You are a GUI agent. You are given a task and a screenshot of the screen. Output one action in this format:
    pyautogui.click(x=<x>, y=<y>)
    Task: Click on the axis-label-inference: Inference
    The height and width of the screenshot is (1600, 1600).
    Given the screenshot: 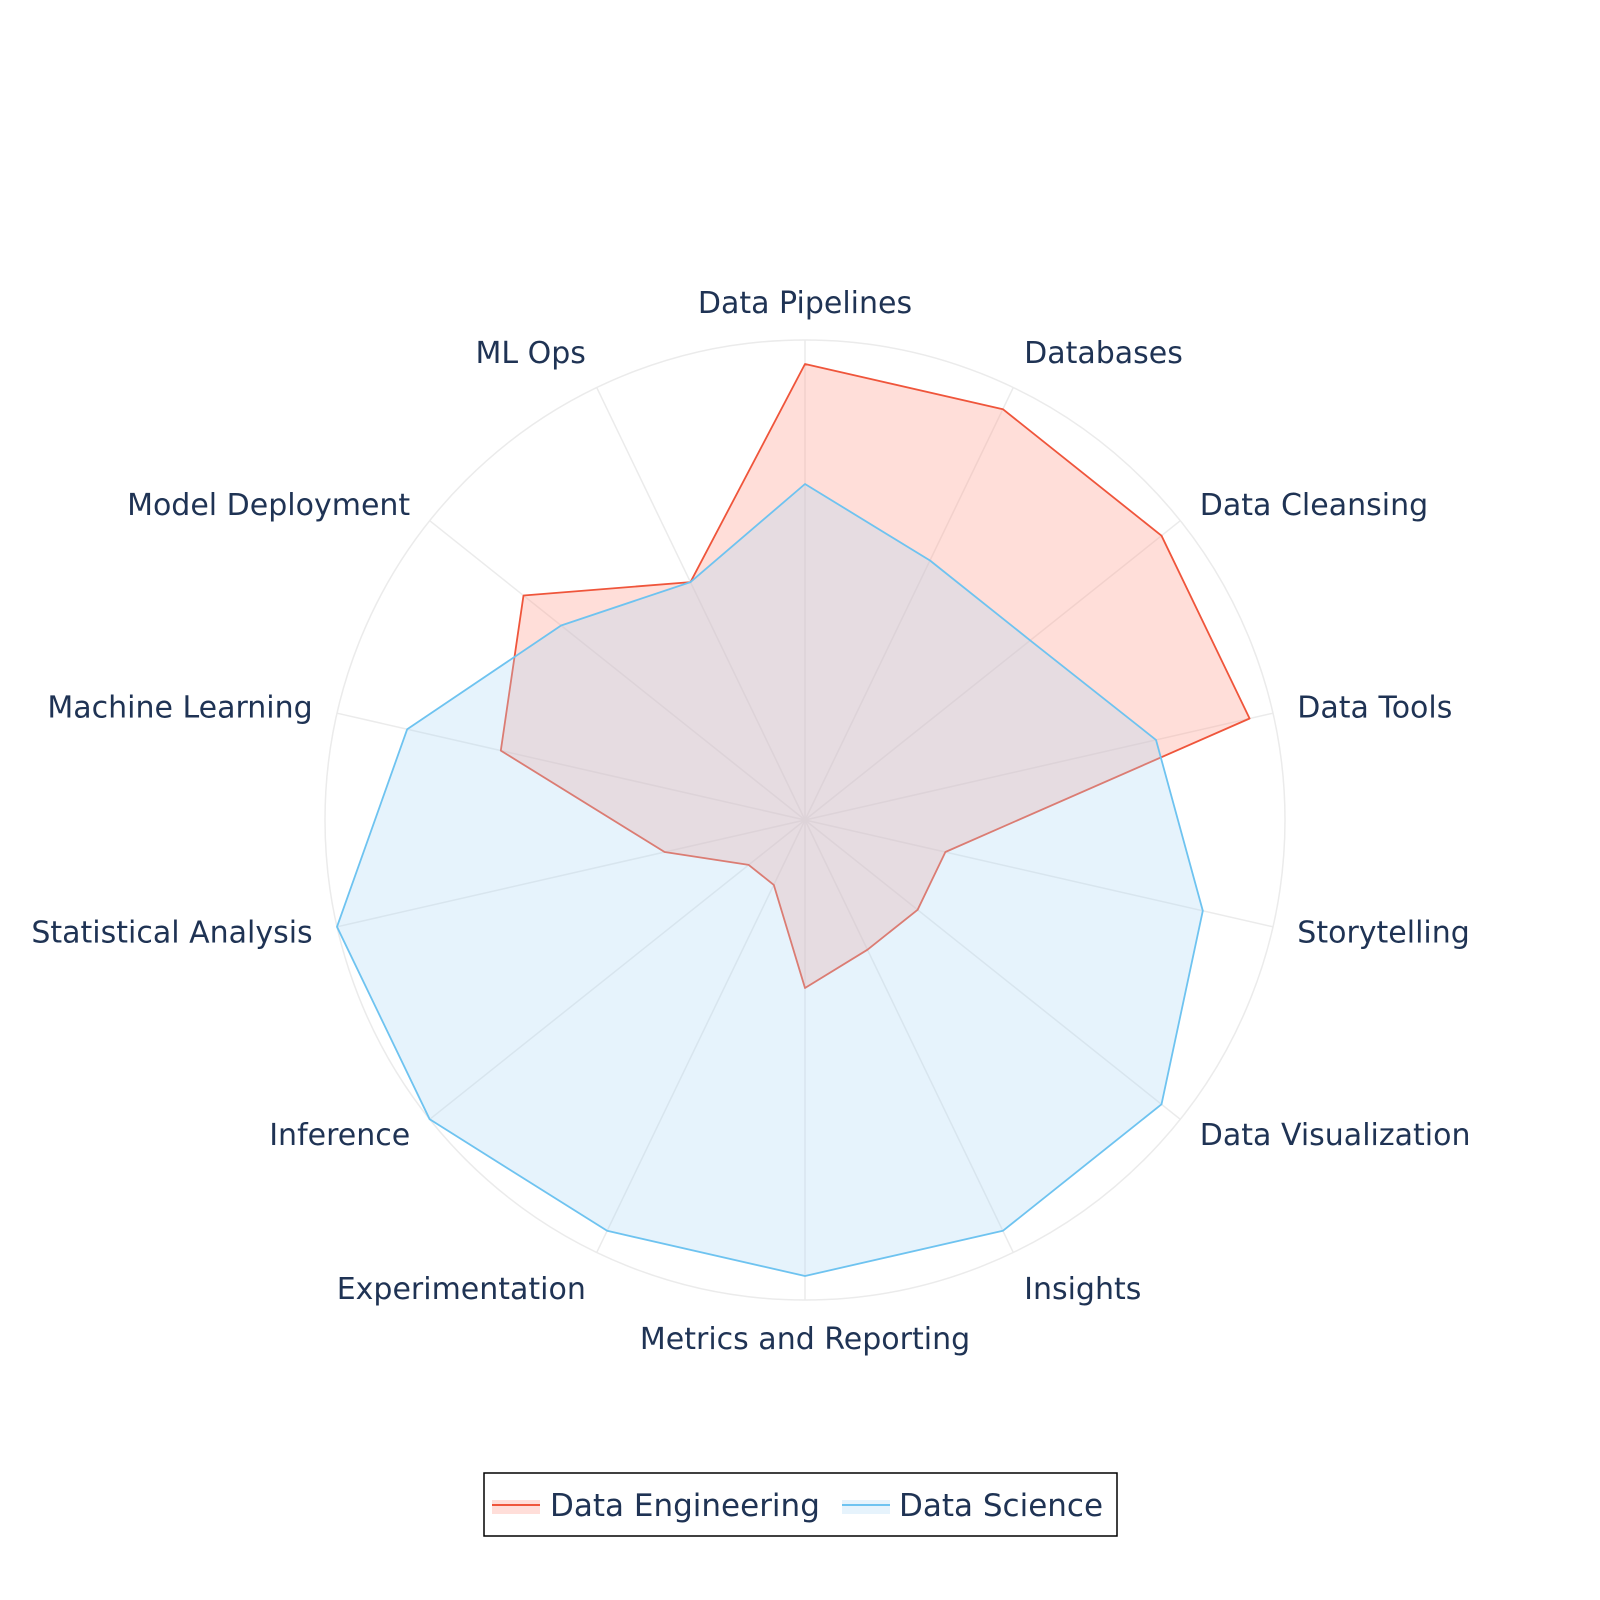 What is the action you would take?
    pyautogui.click(x=339, y=1135)
    